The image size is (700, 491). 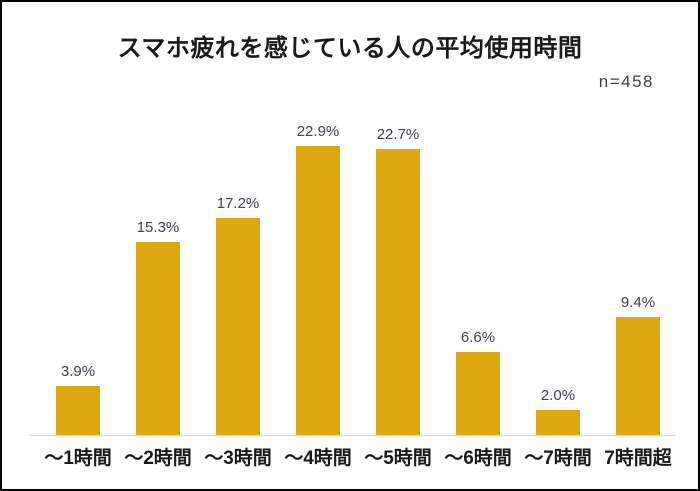 What do you see at coordinates (558, 271) in the screenshot?
I see `bar-column: 2.0%` at bounding box center [558, 271].